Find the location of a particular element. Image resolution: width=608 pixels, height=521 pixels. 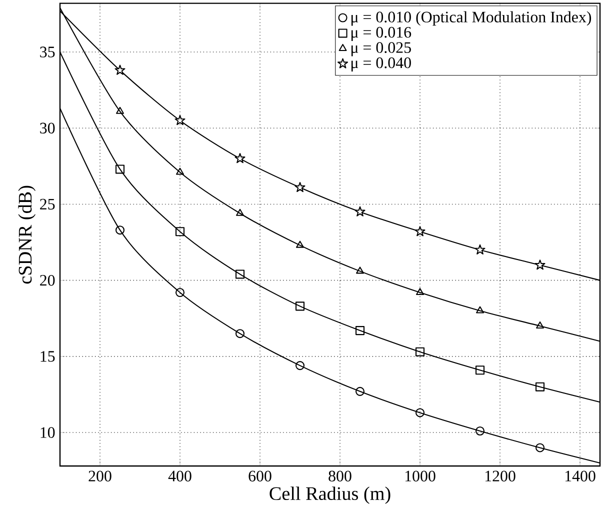

y-tick-label: 15 is located at coordinates (47, 356).